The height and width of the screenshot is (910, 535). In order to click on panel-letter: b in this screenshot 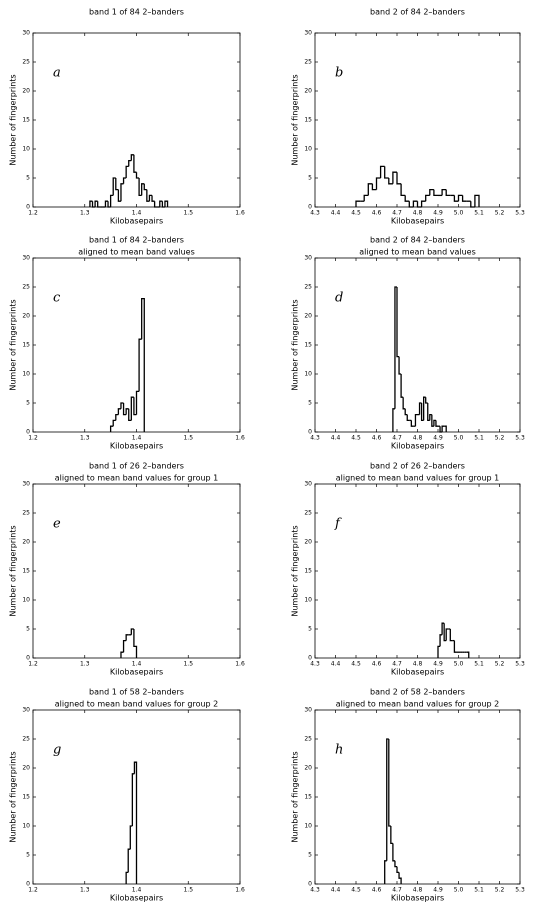, I will do `click(339, 73)`.